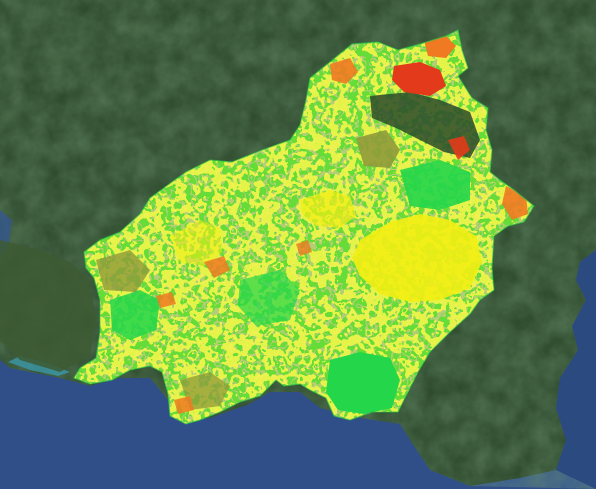 The height and width of the screenshot is (489, 596). I want to click on class-orange-northeast, so click(459, 148).